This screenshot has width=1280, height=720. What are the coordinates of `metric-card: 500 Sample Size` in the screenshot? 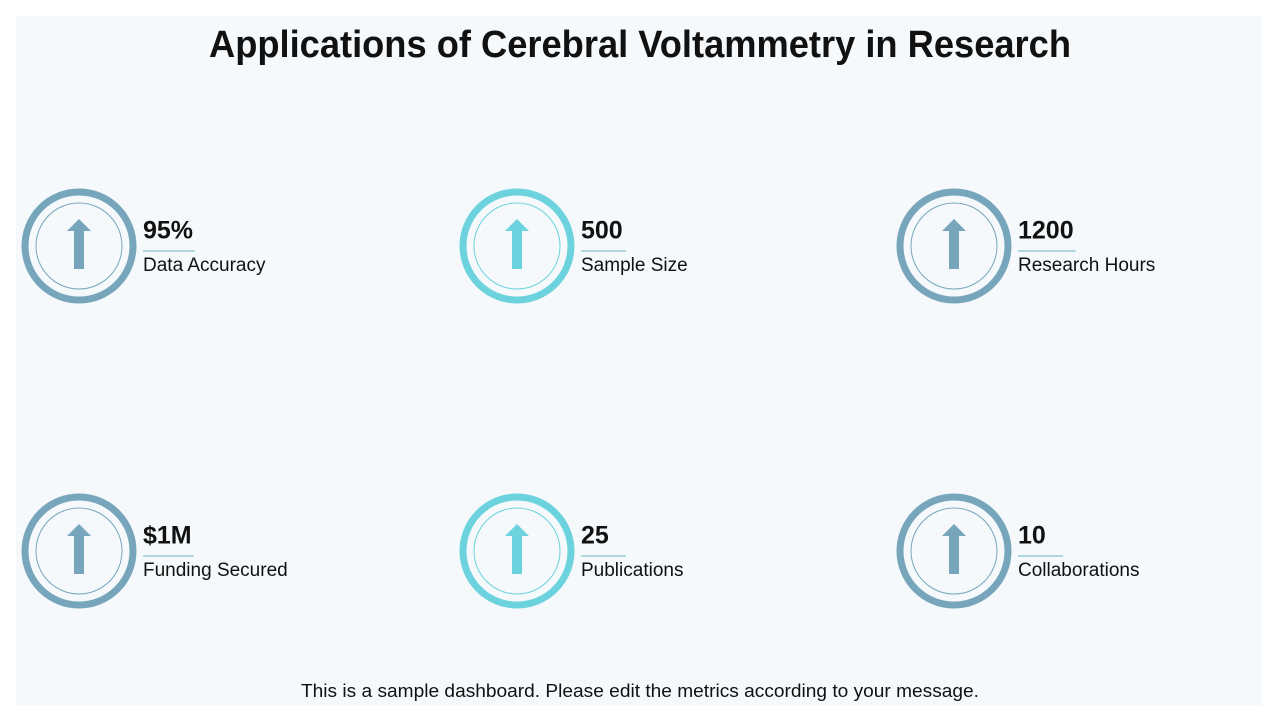 It's located at (573, 246).